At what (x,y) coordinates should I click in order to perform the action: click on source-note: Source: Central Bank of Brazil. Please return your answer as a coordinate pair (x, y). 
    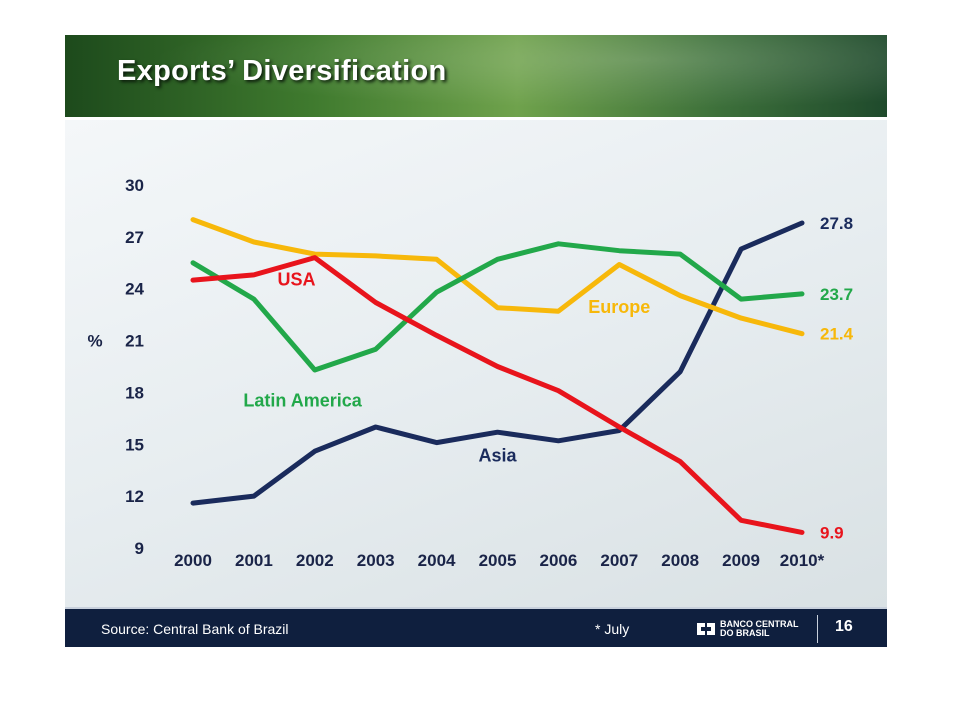
    Looking at the image, I should click on (195, 629).